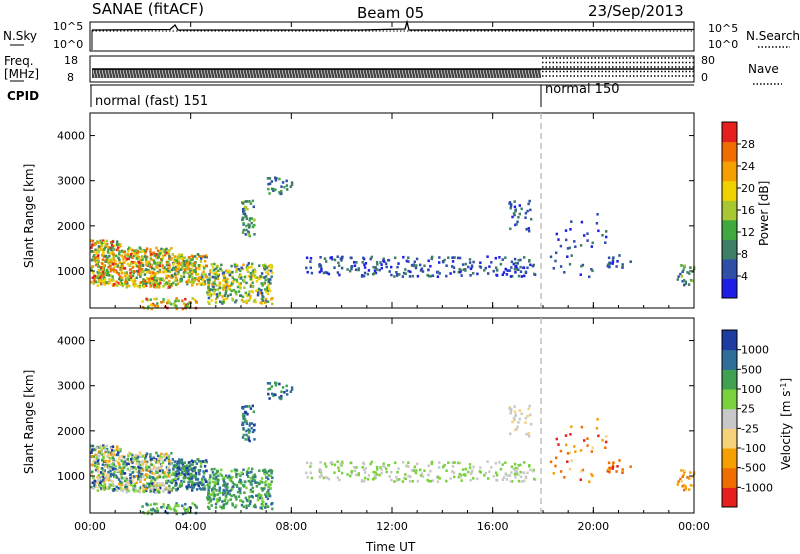 Image resolution: width=800 pixels, height=554 pixels. Describe the element at coordinates (23, 96) in the screenshot. I see `cpid-label: CPID` at that location.